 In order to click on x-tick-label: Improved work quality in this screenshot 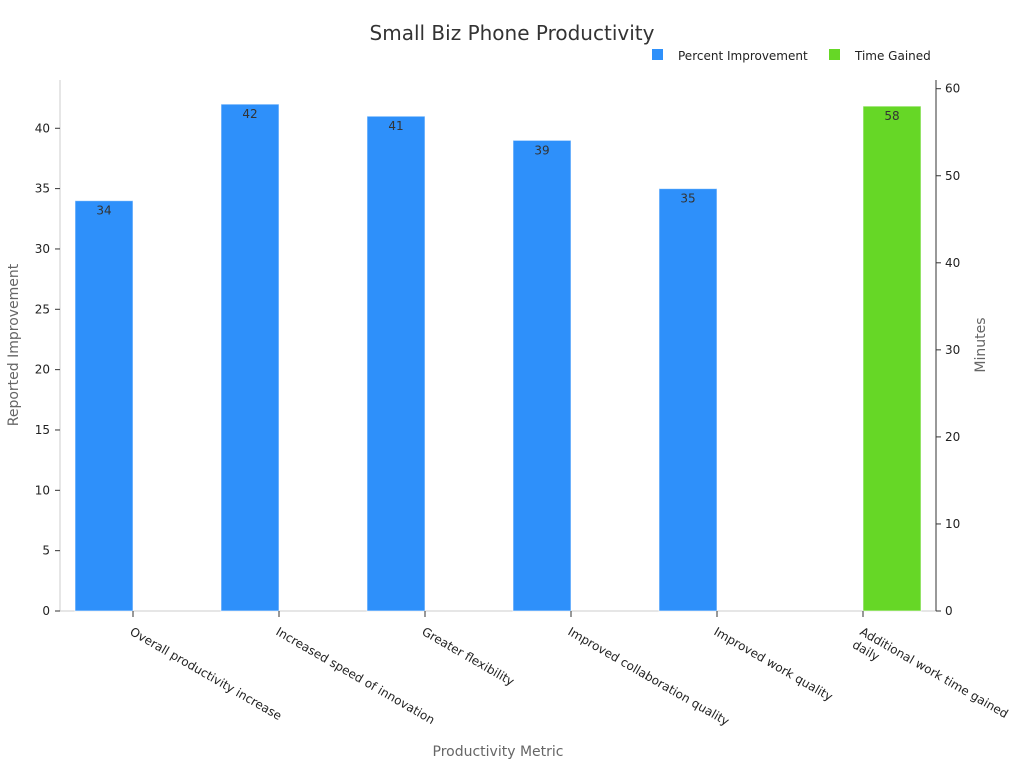, I will do `click(774, 663)`.